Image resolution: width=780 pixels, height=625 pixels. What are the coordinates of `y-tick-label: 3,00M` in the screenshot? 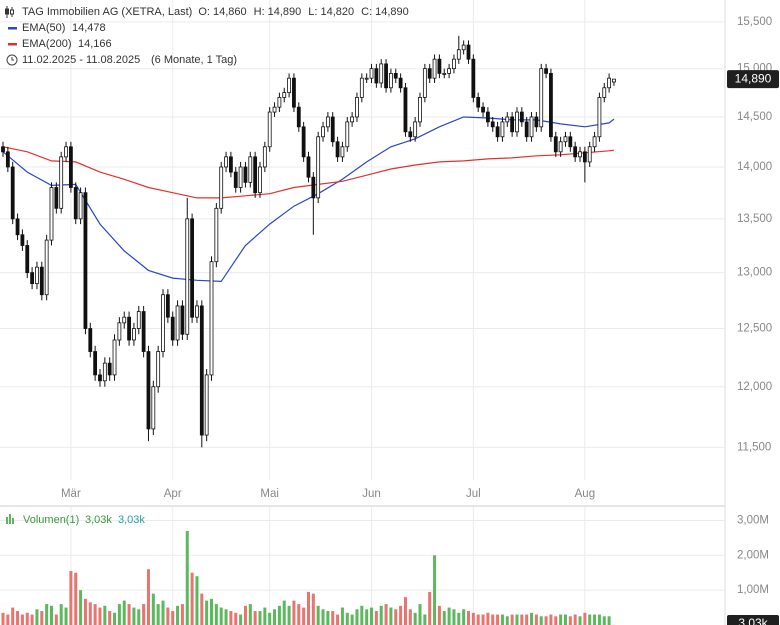 It's located at (753, 520).